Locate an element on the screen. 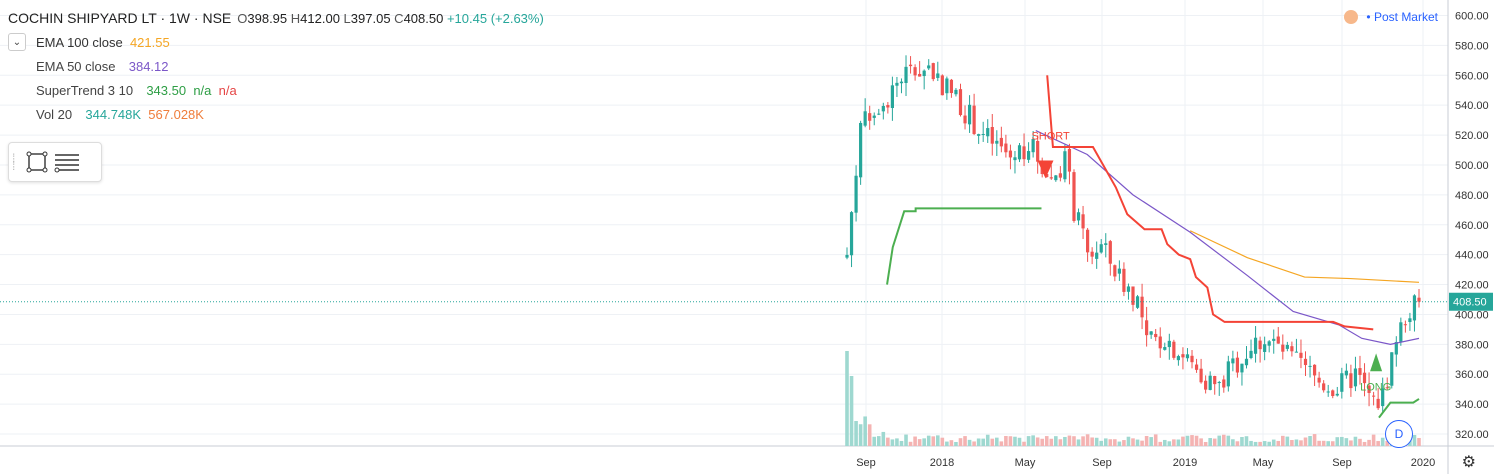  chevron-down-icon: ⌄ is located at coordinates (17, 42).